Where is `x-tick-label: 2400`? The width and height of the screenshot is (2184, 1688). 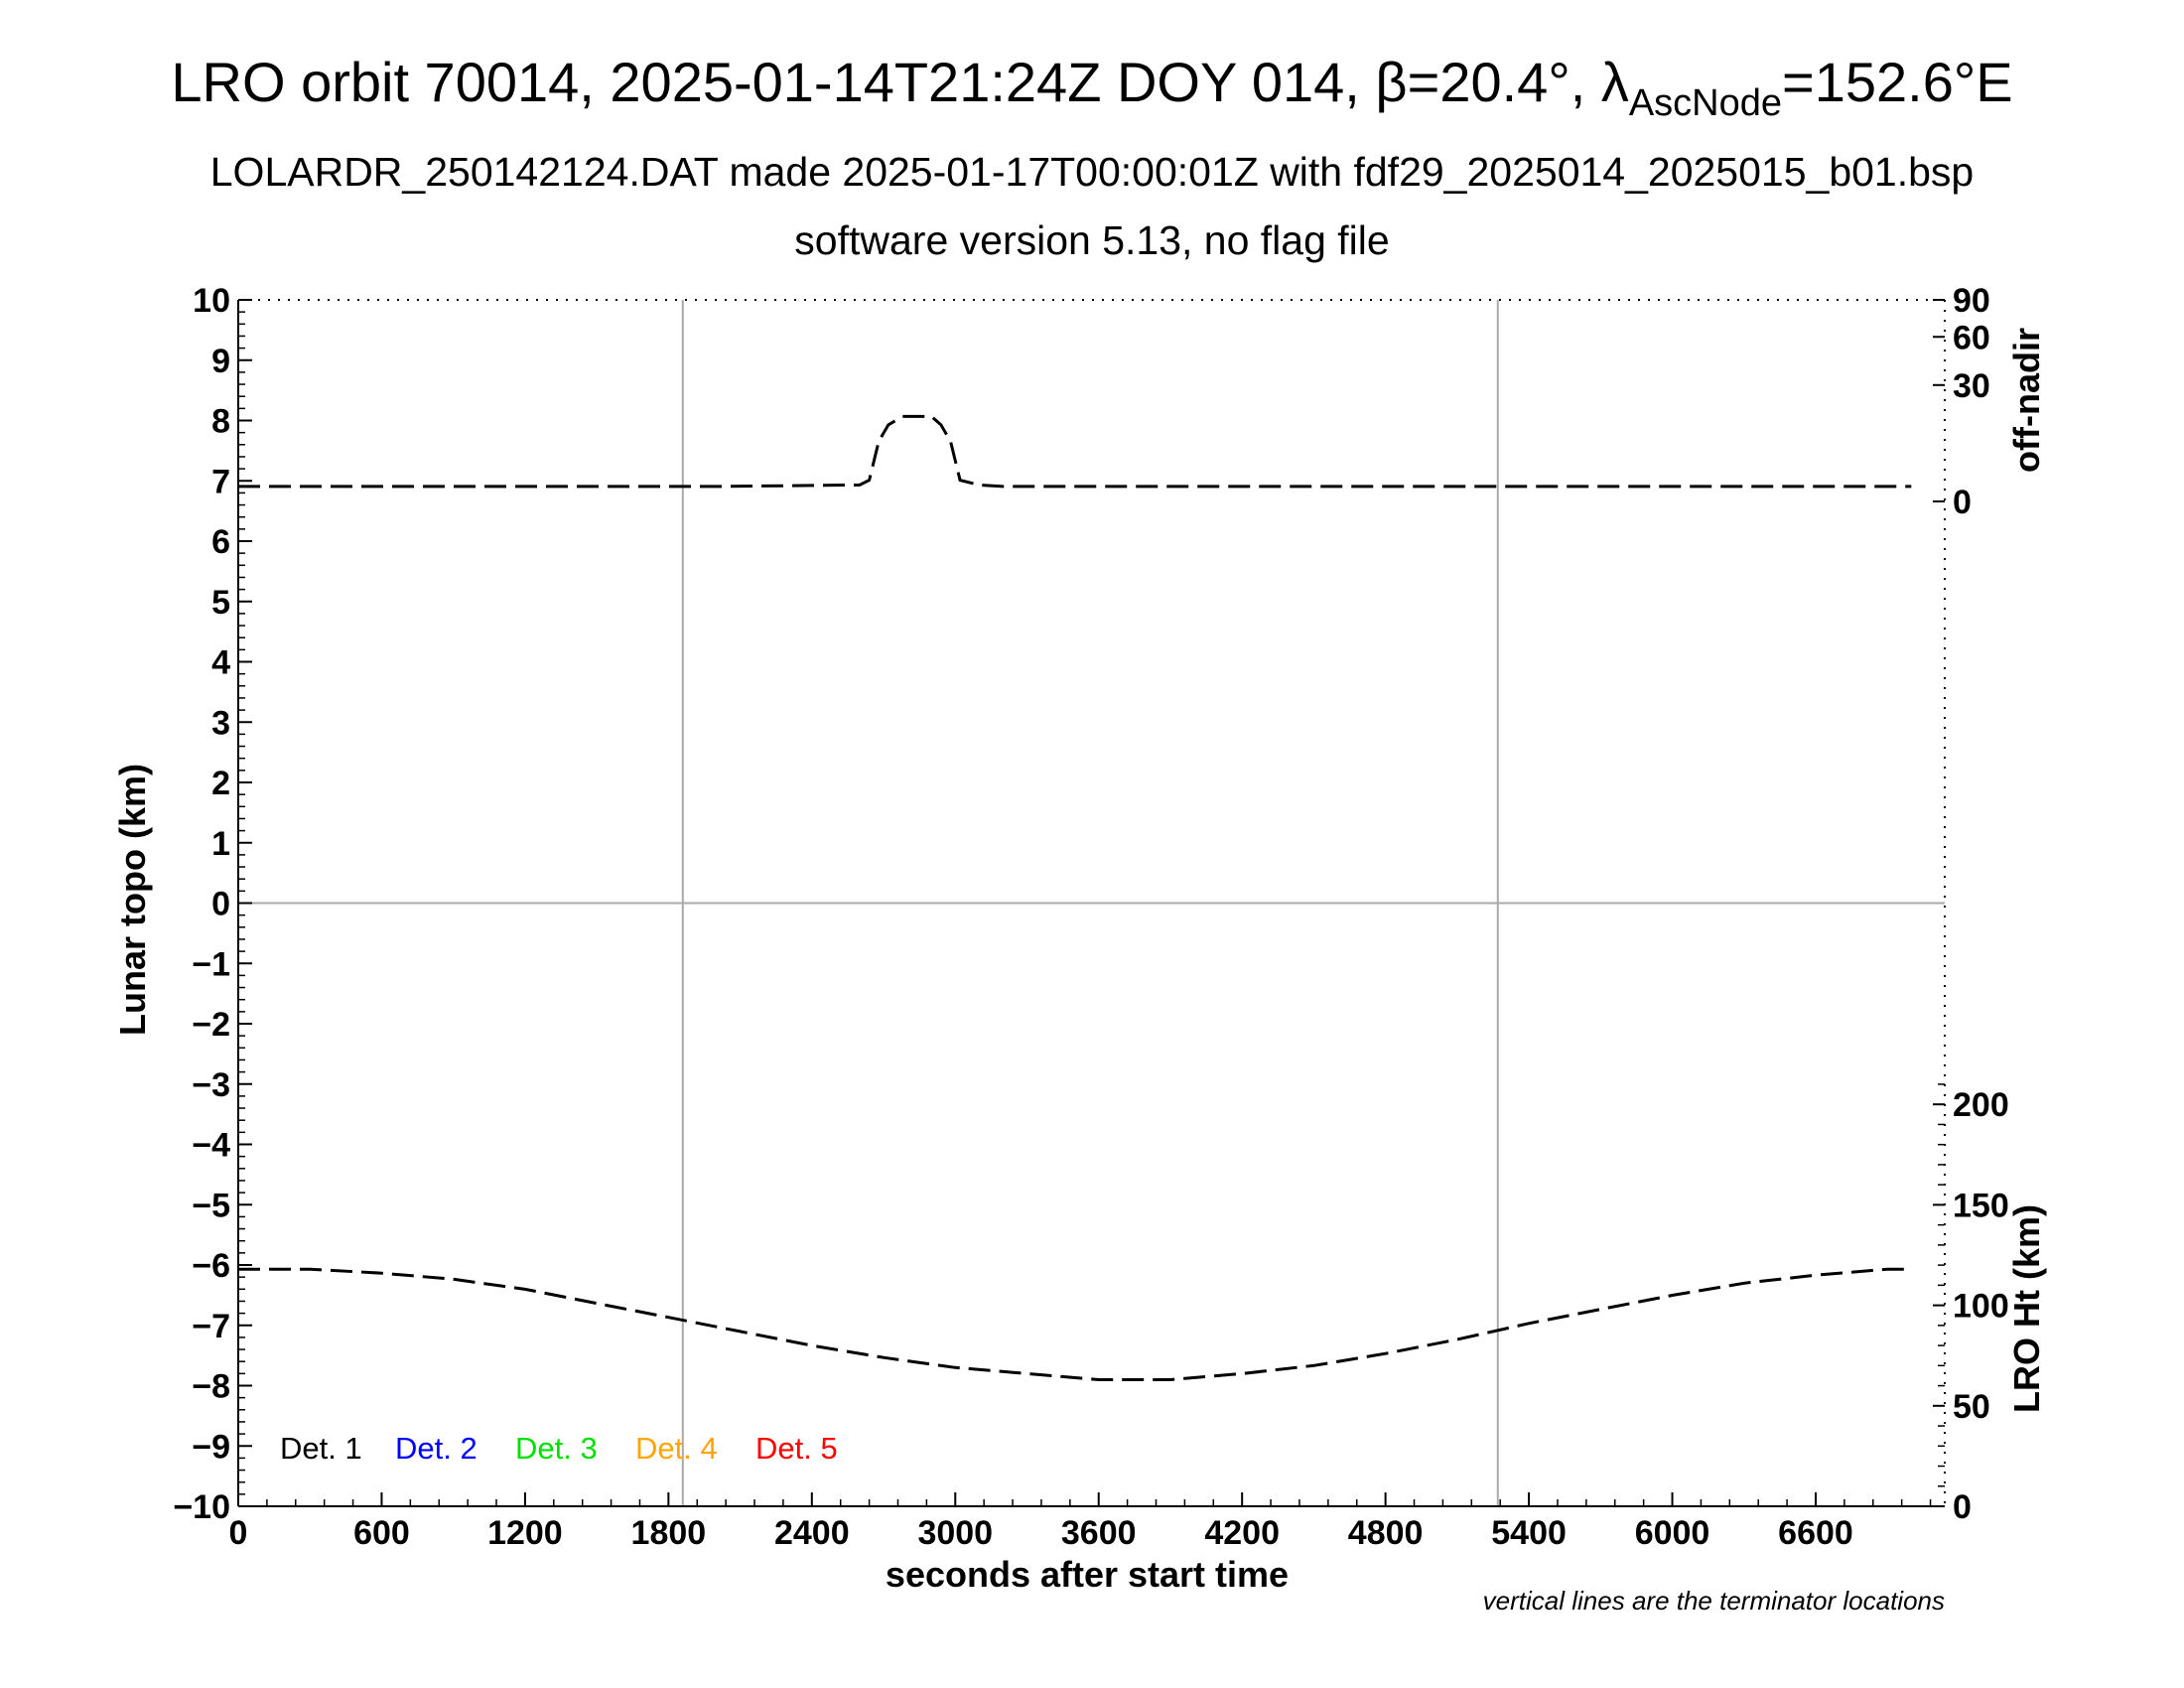 x-tick-label: 2400 is located at coordinates (812, 1533).